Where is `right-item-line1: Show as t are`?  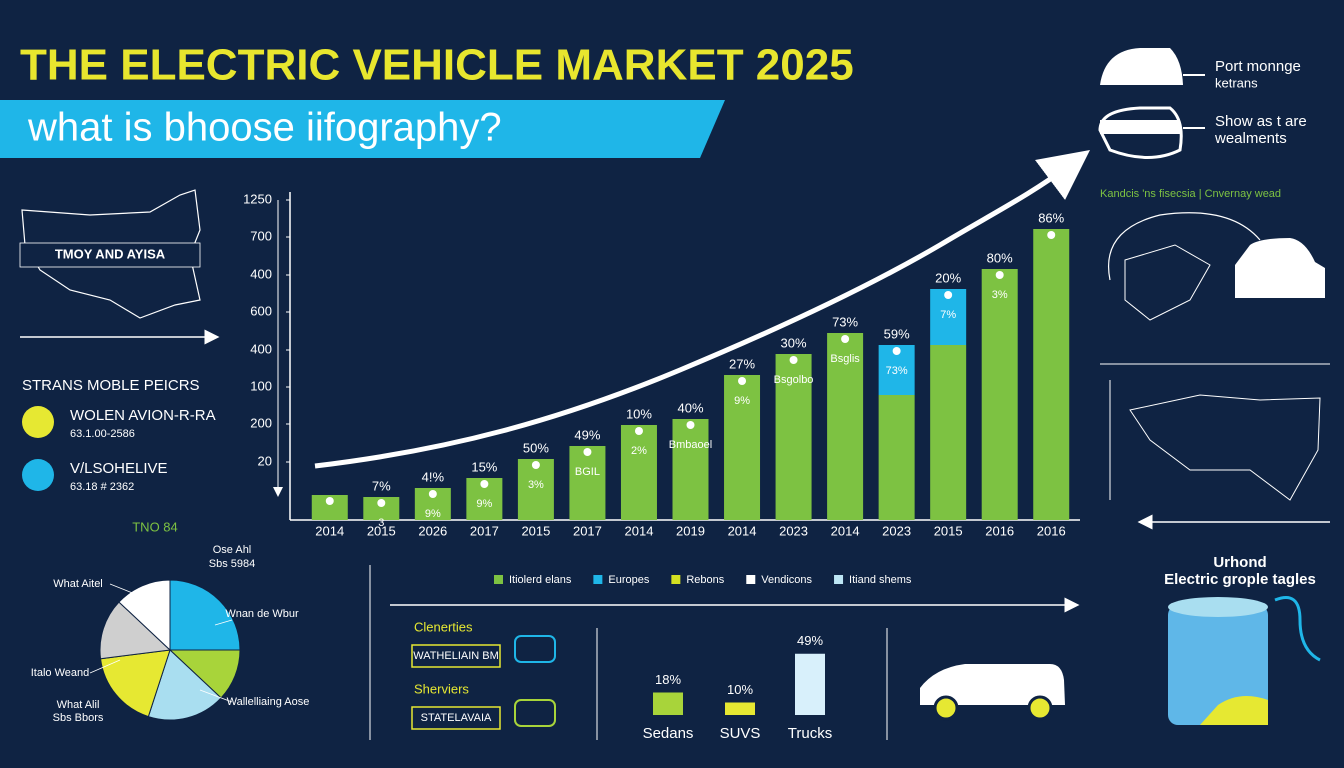
right-item-line1: Show as t are is located at coordinates (1261, 121).